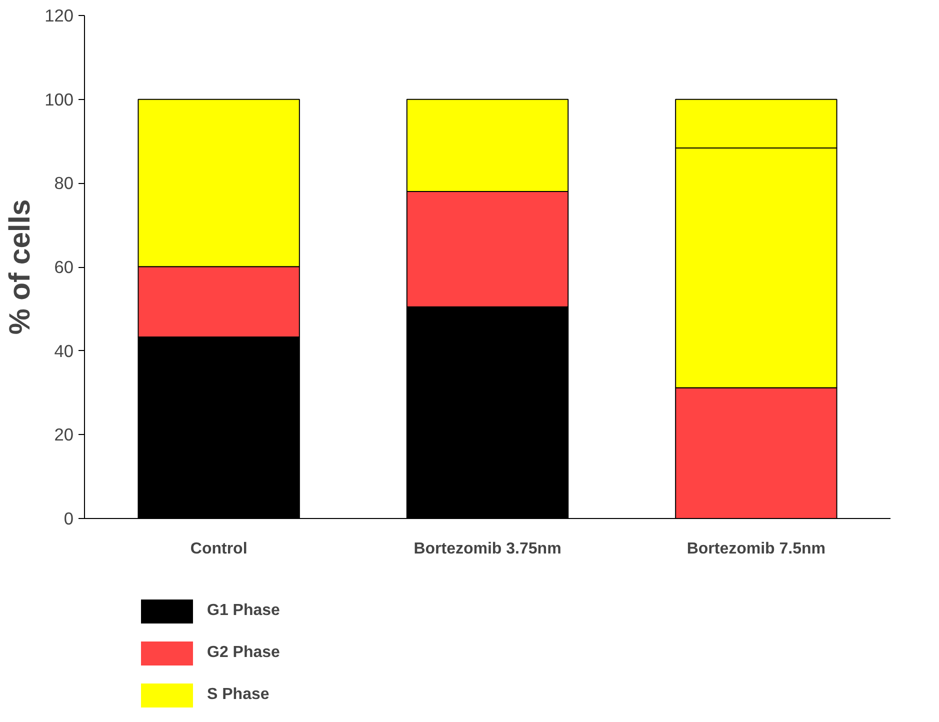 The width and height of the screenshot is (939, 722). I want to click on y-tick-label: 80, so click(64, 183).